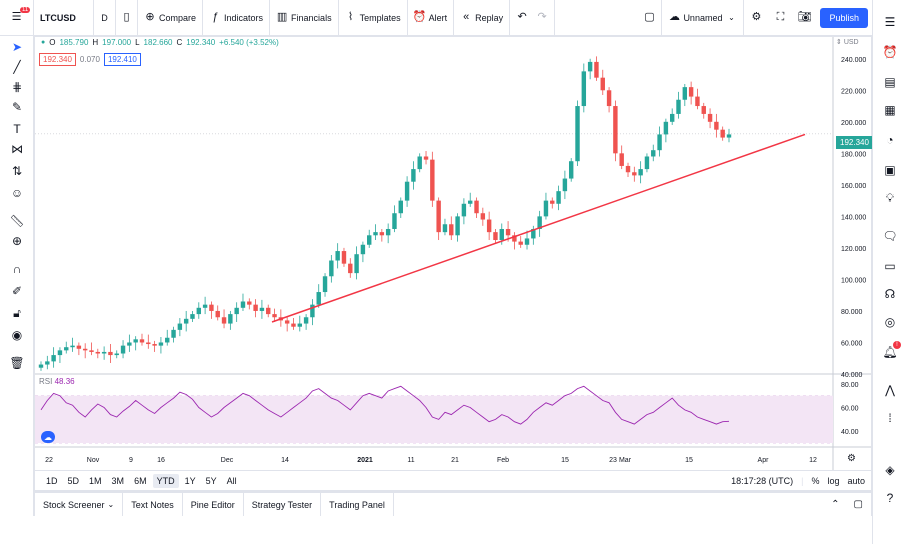 This screenshot has width=906, height=544. I want to click on snapshot-button: 📷︎, so click(804, 17).